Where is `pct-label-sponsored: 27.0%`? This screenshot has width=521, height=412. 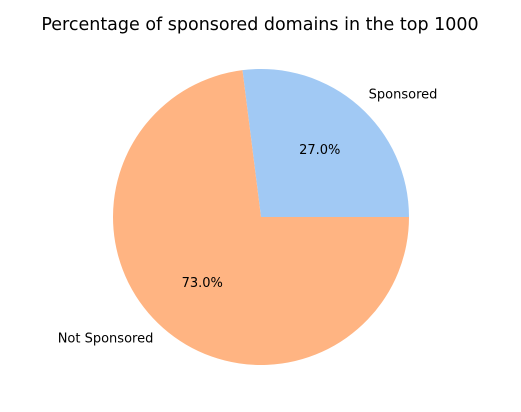
pct-label-sponsored: 27.0% is located at coordinates (319, 150).